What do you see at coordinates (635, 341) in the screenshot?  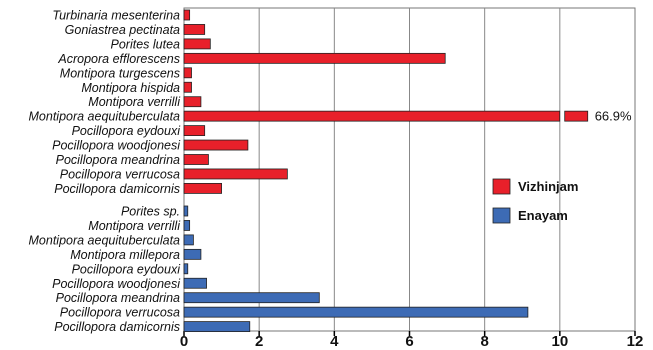 I see `x-tick-label: 12` at bounding box center [635, 341].